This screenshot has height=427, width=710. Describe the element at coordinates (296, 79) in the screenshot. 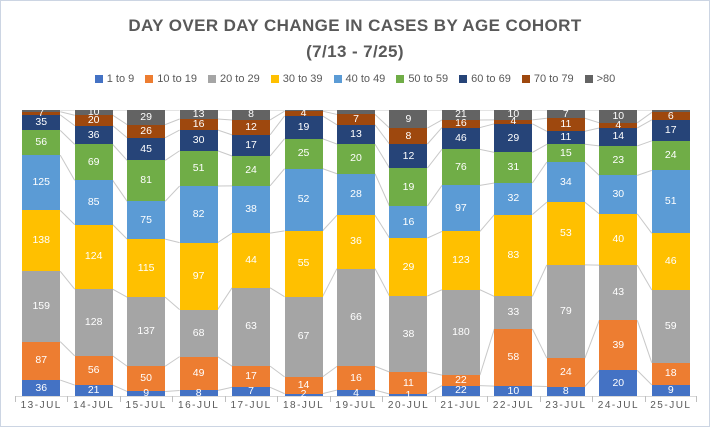

I see `legend-item: 30 to 39` at that location.